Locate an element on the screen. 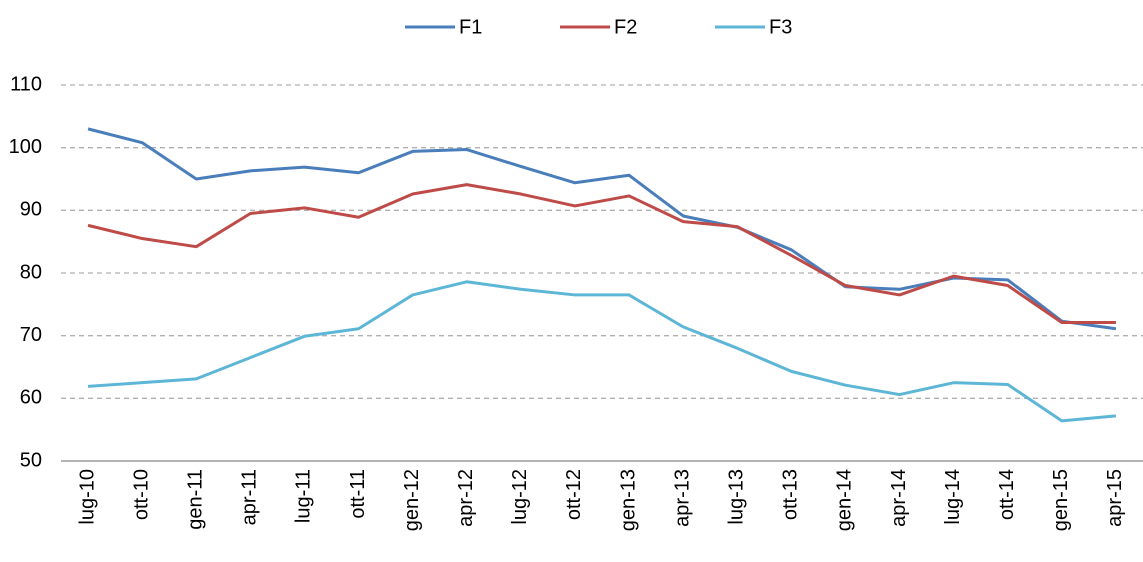  x-tick-label: apr-12 is located at coordinates (466, 498).